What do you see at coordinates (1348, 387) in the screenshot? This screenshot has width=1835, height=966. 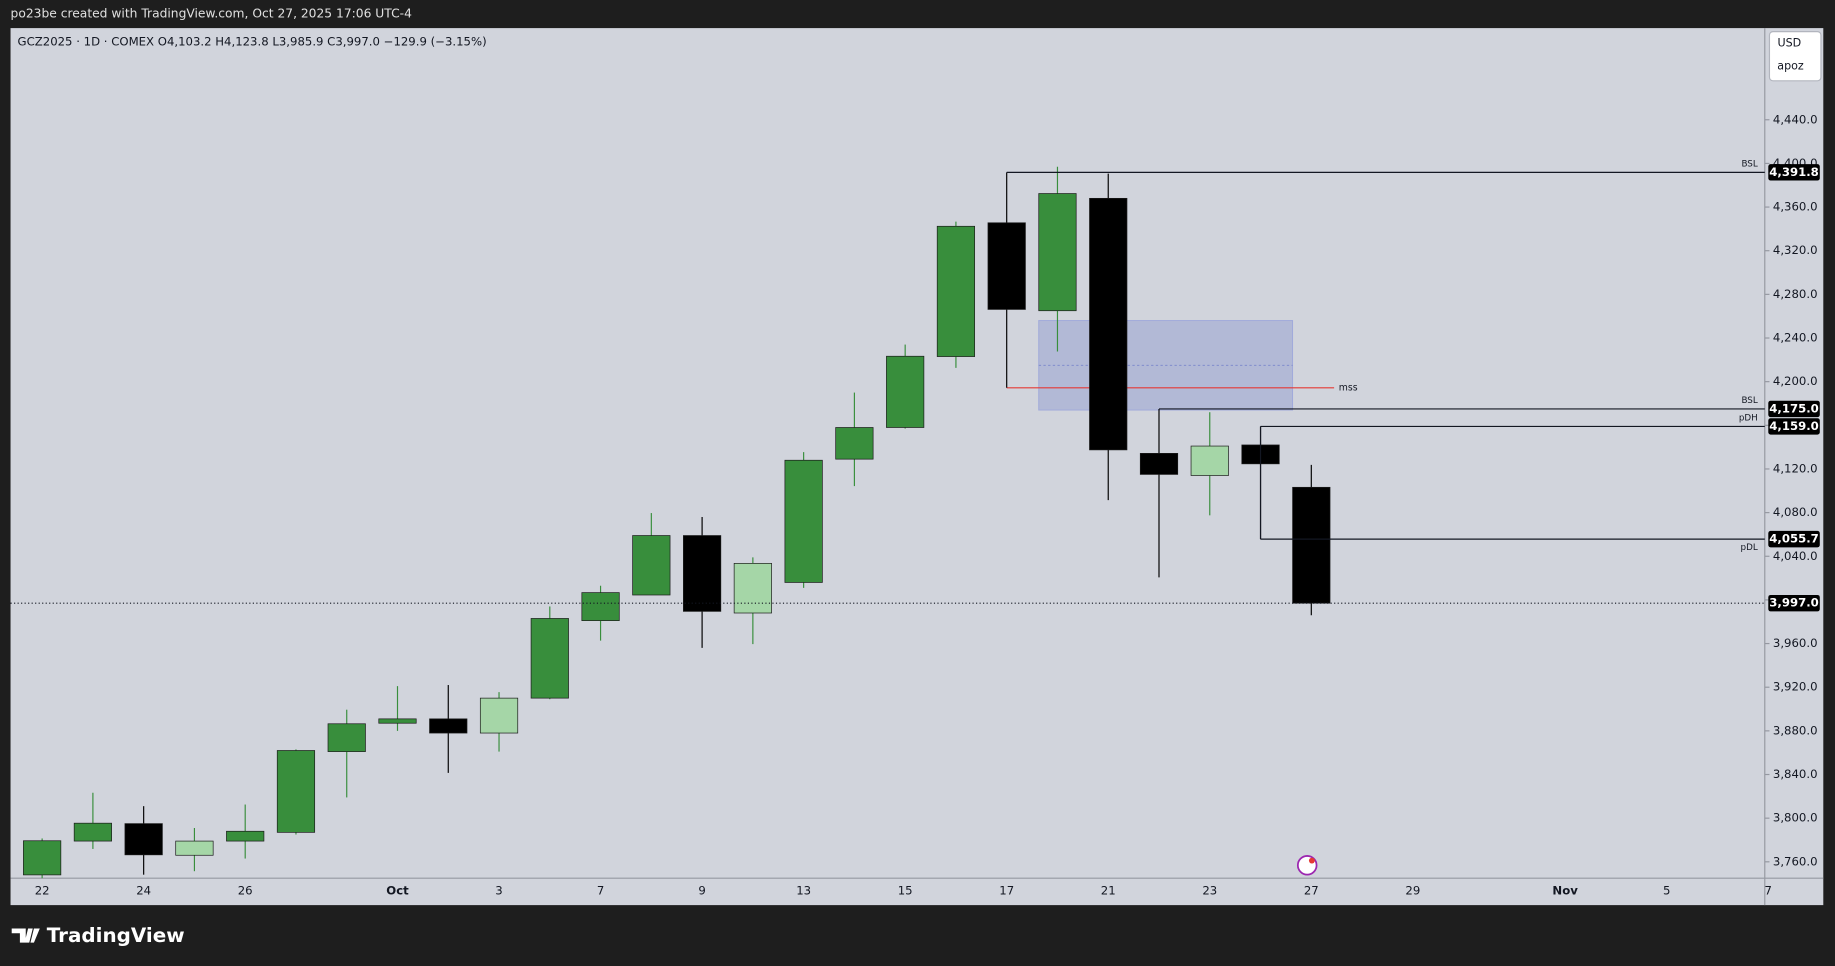 I see `mss-label: mss` at bounding box center [1348, 387].